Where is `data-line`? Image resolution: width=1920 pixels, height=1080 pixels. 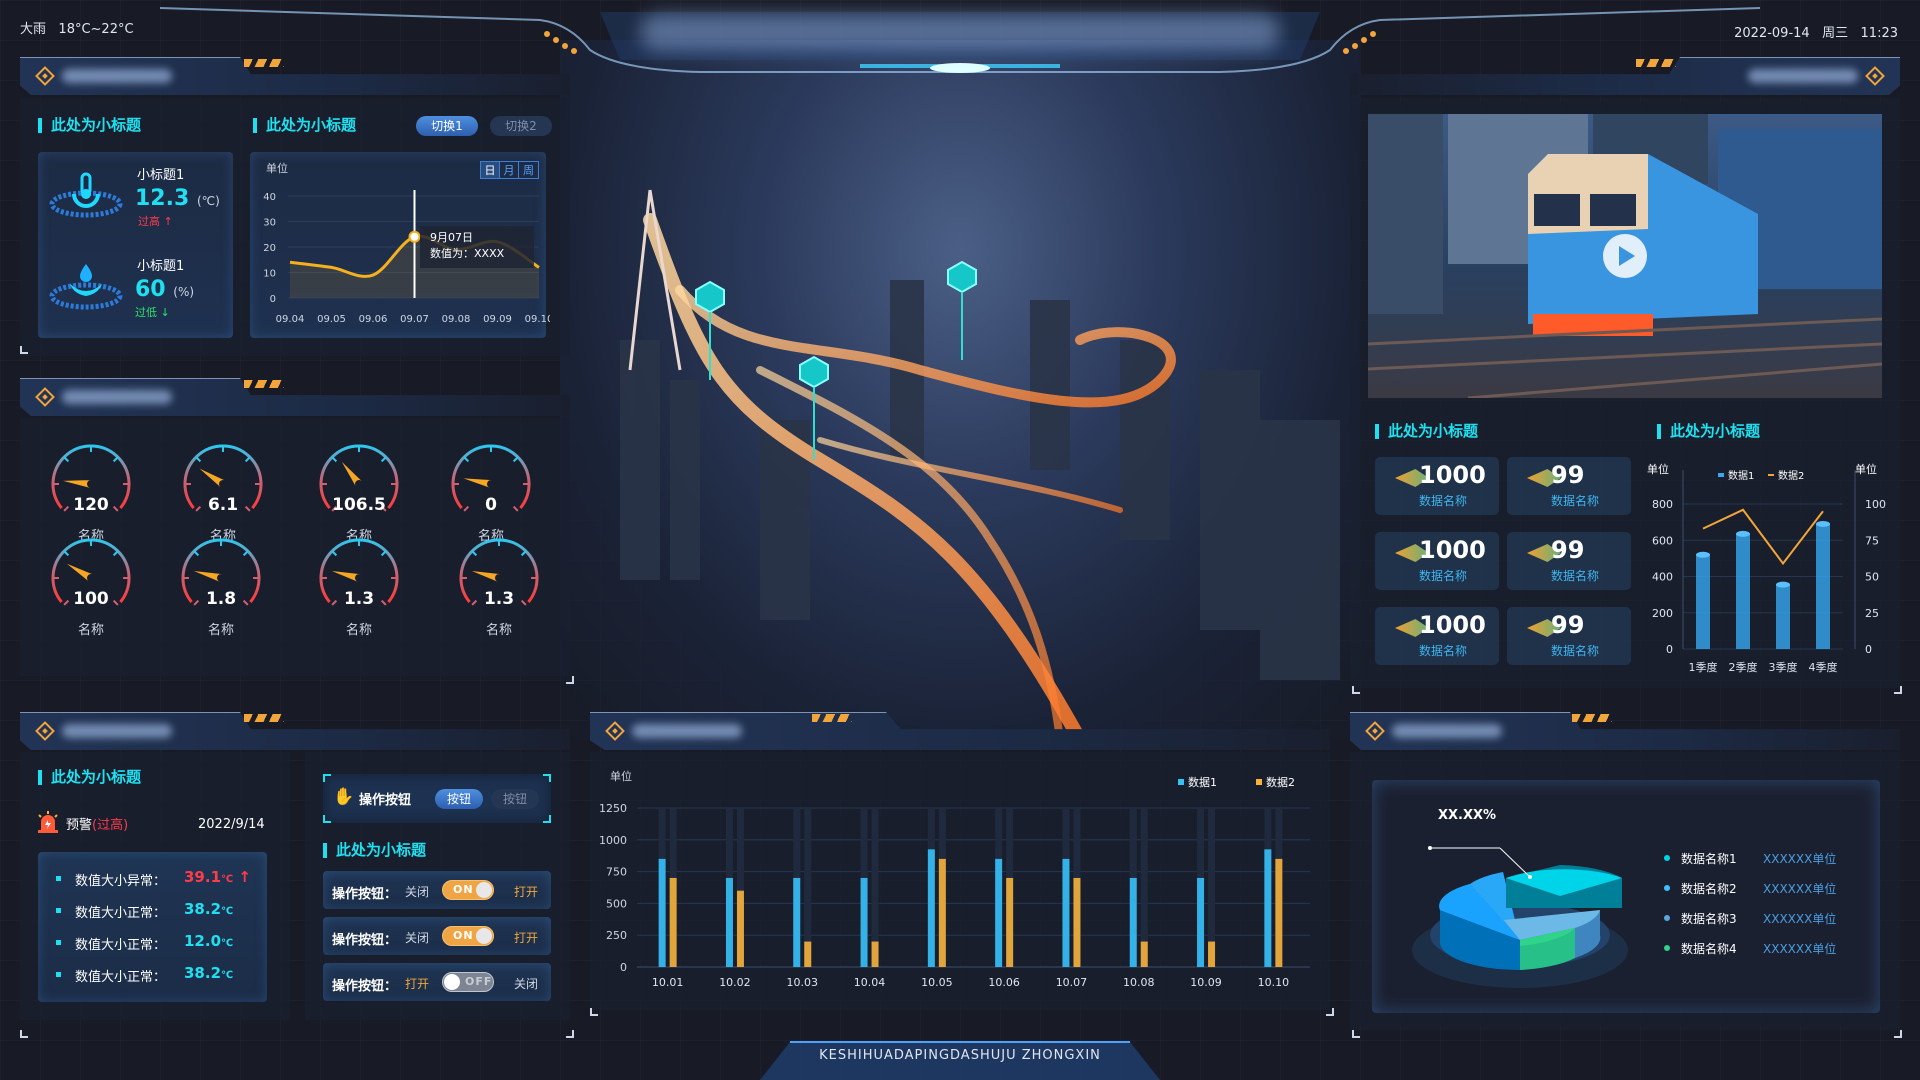
data-line is located at coordinates (1763, 537).